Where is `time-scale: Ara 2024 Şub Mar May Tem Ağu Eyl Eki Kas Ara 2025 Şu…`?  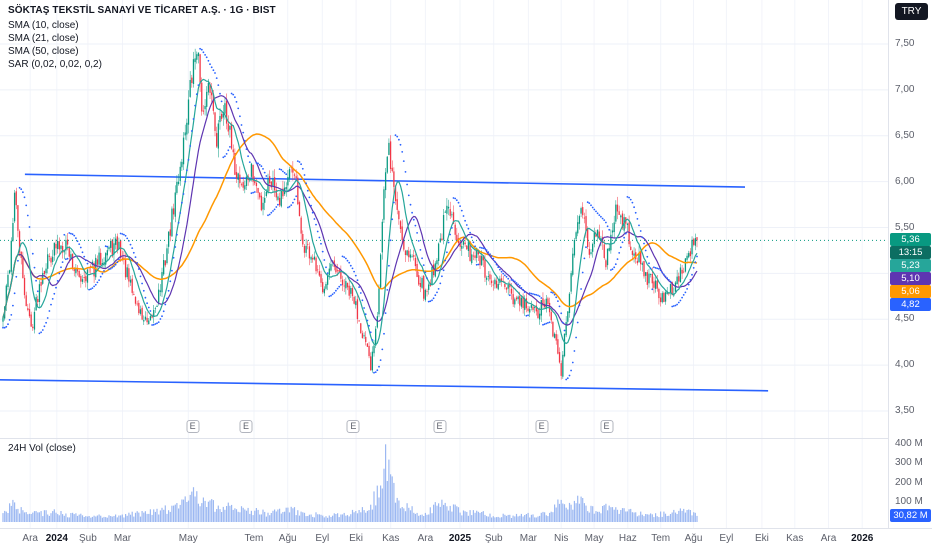
time-scale: Ara 2024 Şub Mar May Tem Ağu Eyl Eki Kas Ara 2025 Şu… is located at coordinates (466, 540).